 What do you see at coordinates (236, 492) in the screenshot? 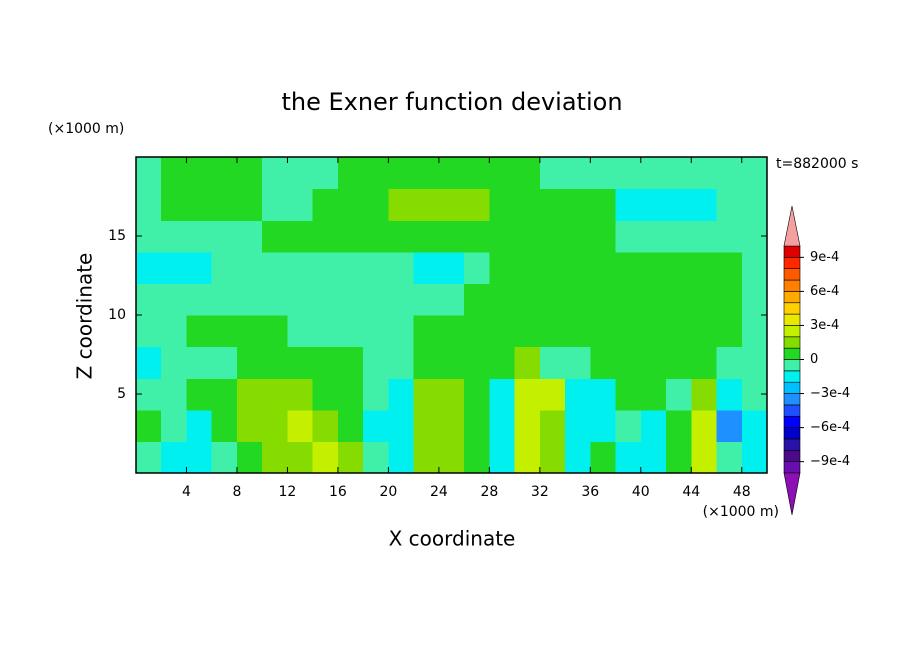
I see `x-tick-label: 8` at bounding box center [236, 492].